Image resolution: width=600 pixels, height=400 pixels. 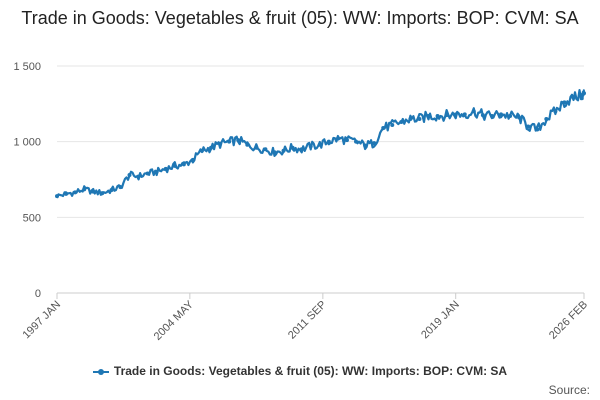 What do you see at coordinates (27, 67) in the screenshot?
I see `y-tick-label: 1 500` at bounding box center [27, 67].